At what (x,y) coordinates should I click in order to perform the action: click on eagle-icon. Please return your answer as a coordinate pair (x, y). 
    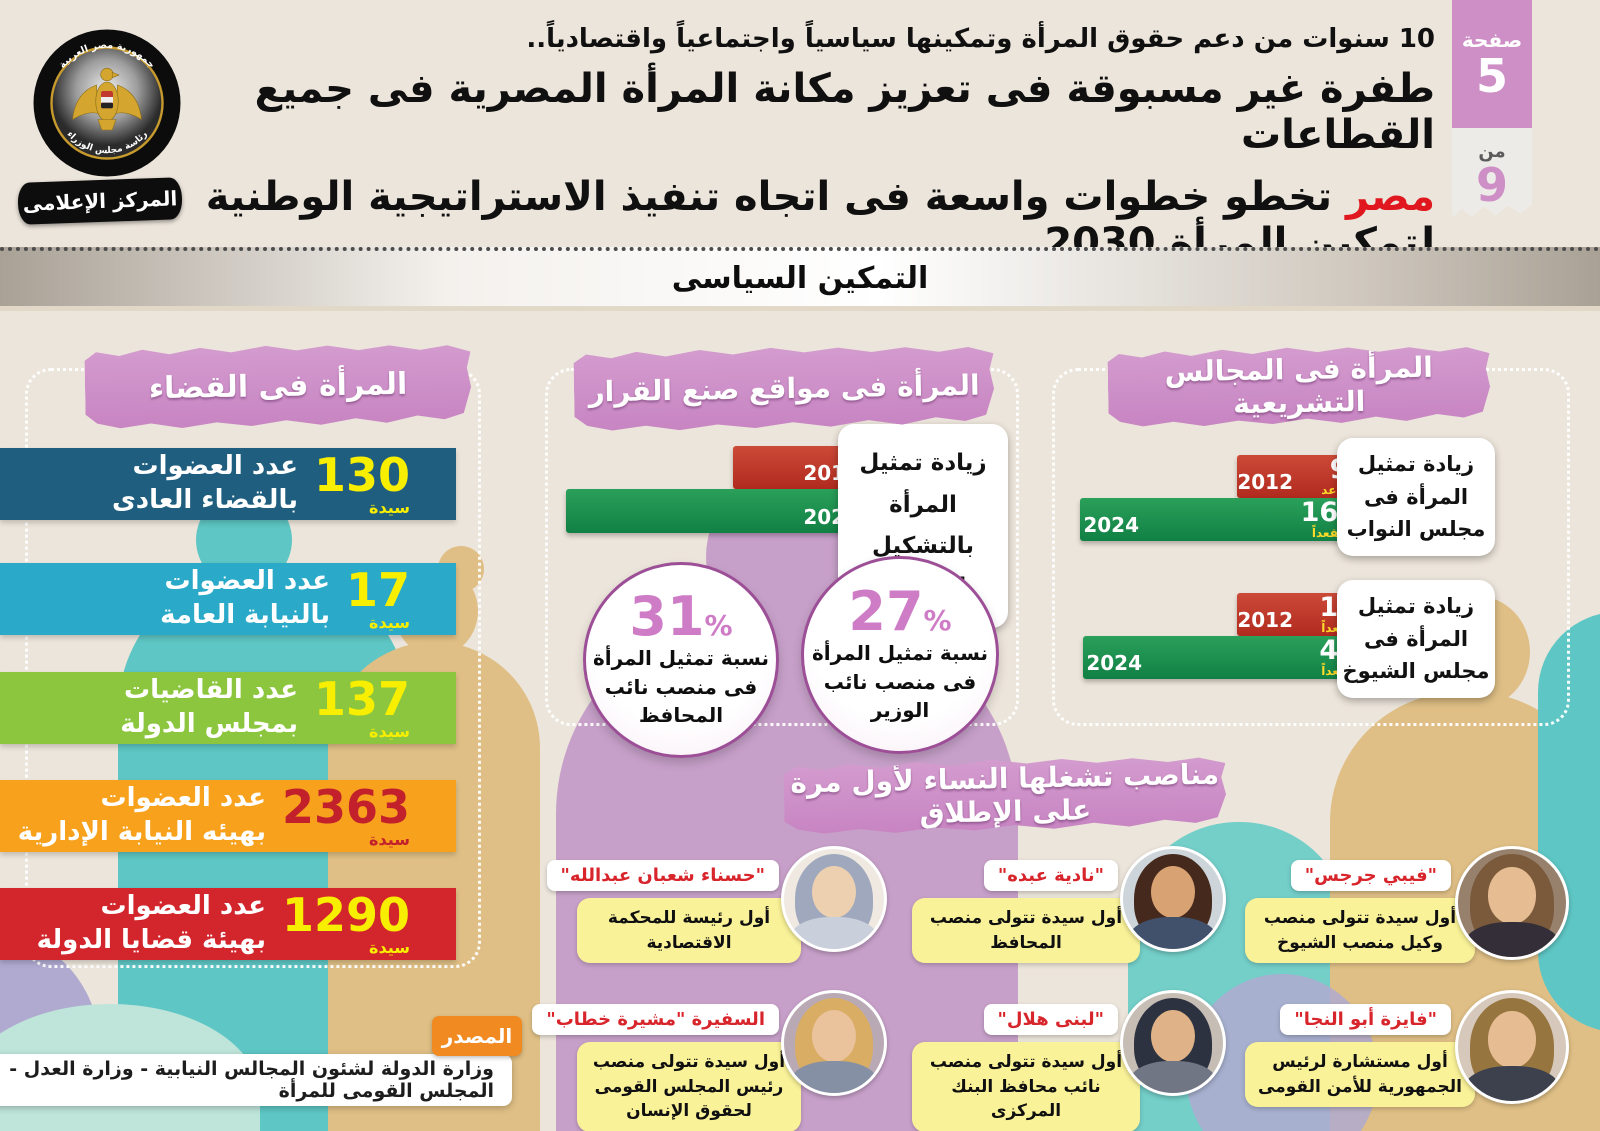
    Looking at the image, I should click on (107, 99).